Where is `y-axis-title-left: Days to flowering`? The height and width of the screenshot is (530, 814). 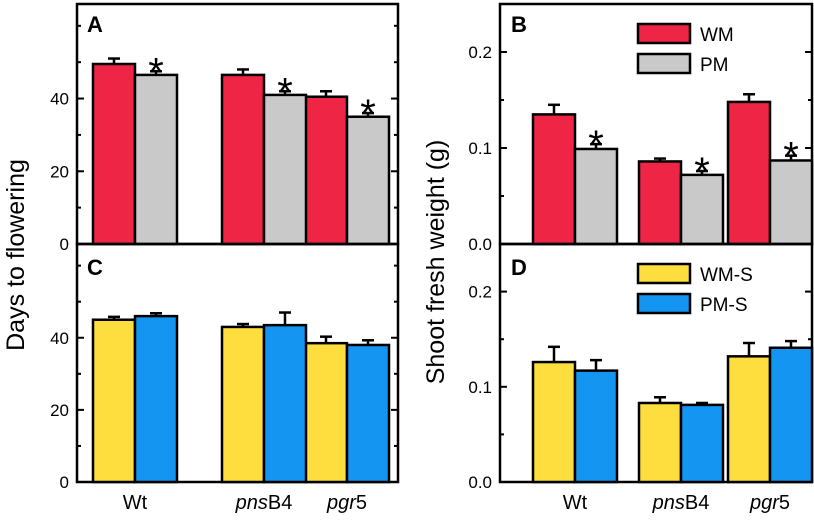
y-axis-title-left: Days to flowering is located at coordinates (16, 255).